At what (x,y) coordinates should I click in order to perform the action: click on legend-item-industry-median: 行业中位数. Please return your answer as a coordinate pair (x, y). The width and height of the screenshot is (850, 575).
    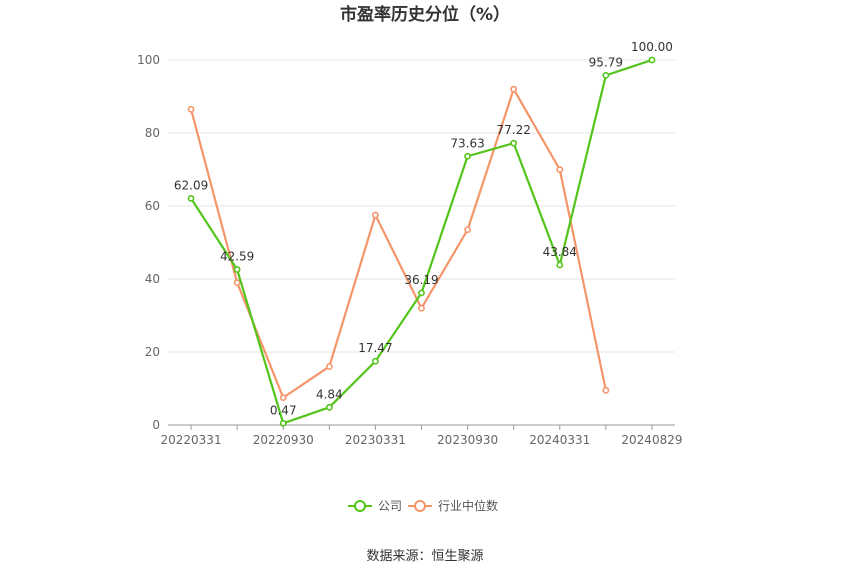
    Looking at the image, I should click on (453, 505).